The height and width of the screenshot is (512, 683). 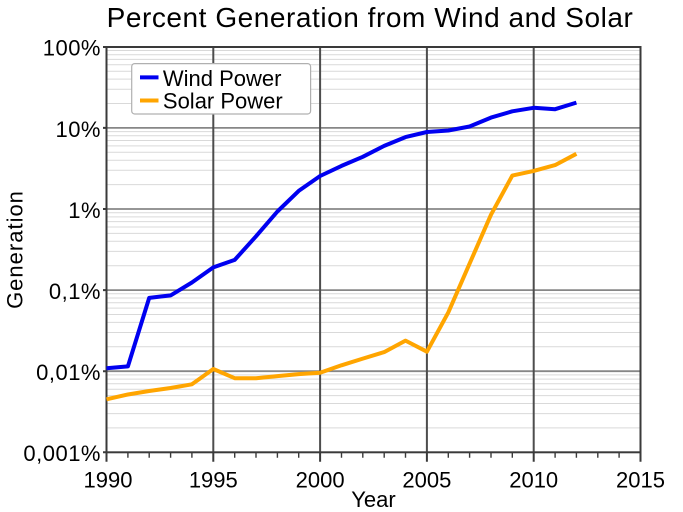 I want to click on svg-text: 0,01%, so click(x=68, y=372).